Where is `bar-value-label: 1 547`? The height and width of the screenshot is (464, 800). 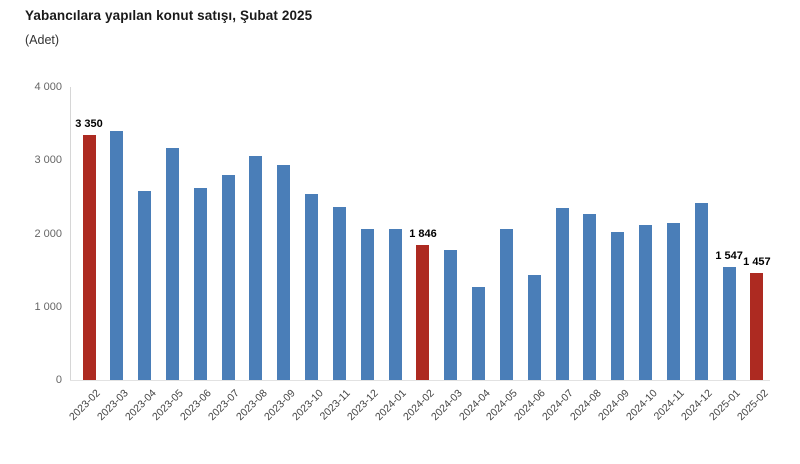 bar-value-label: 1 547 is located at coordinates (729, 255).